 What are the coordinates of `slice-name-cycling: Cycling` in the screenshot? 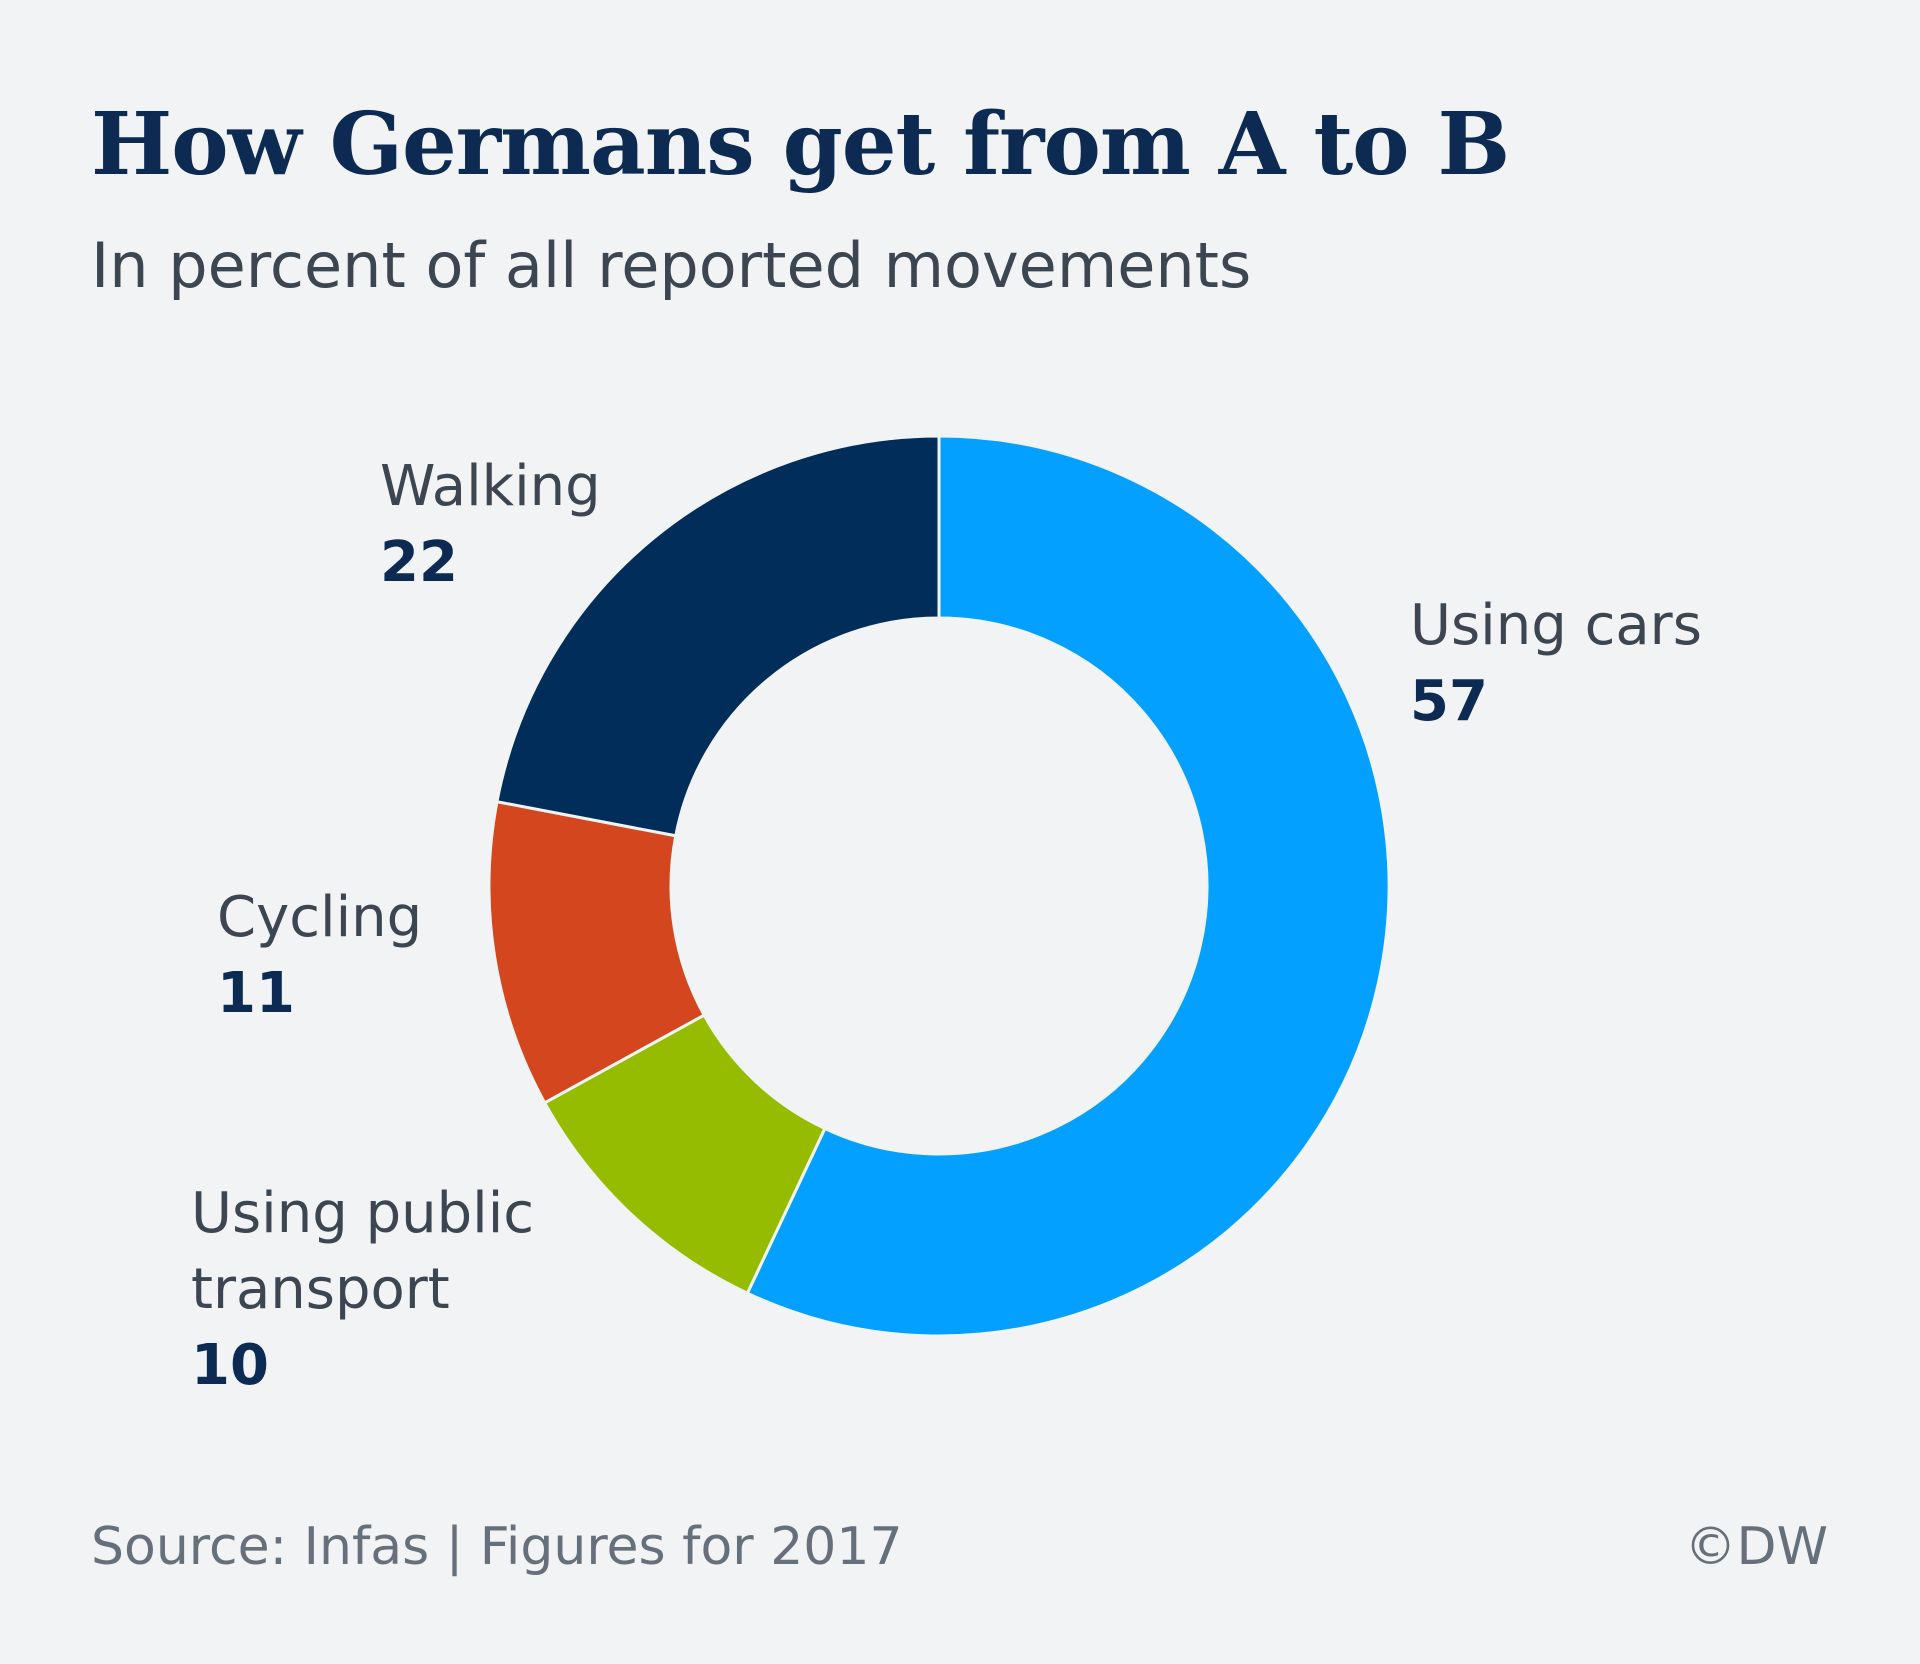 It's located at (320, 917).